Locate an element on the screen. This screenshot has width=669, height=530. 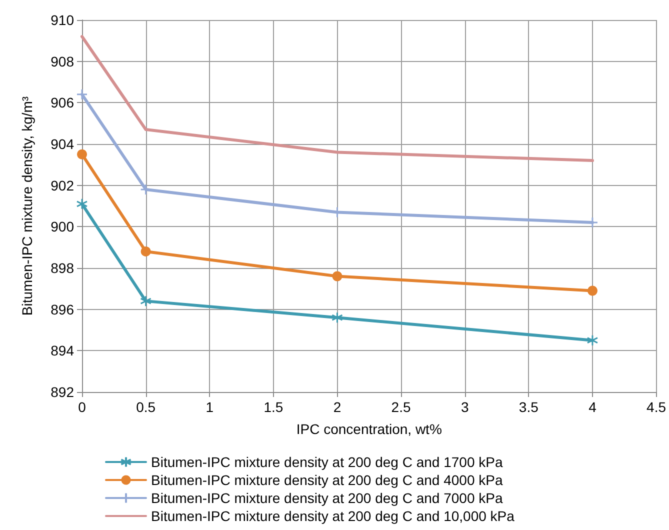
x-tick-label: 0 is located at coordinates (82, 407).